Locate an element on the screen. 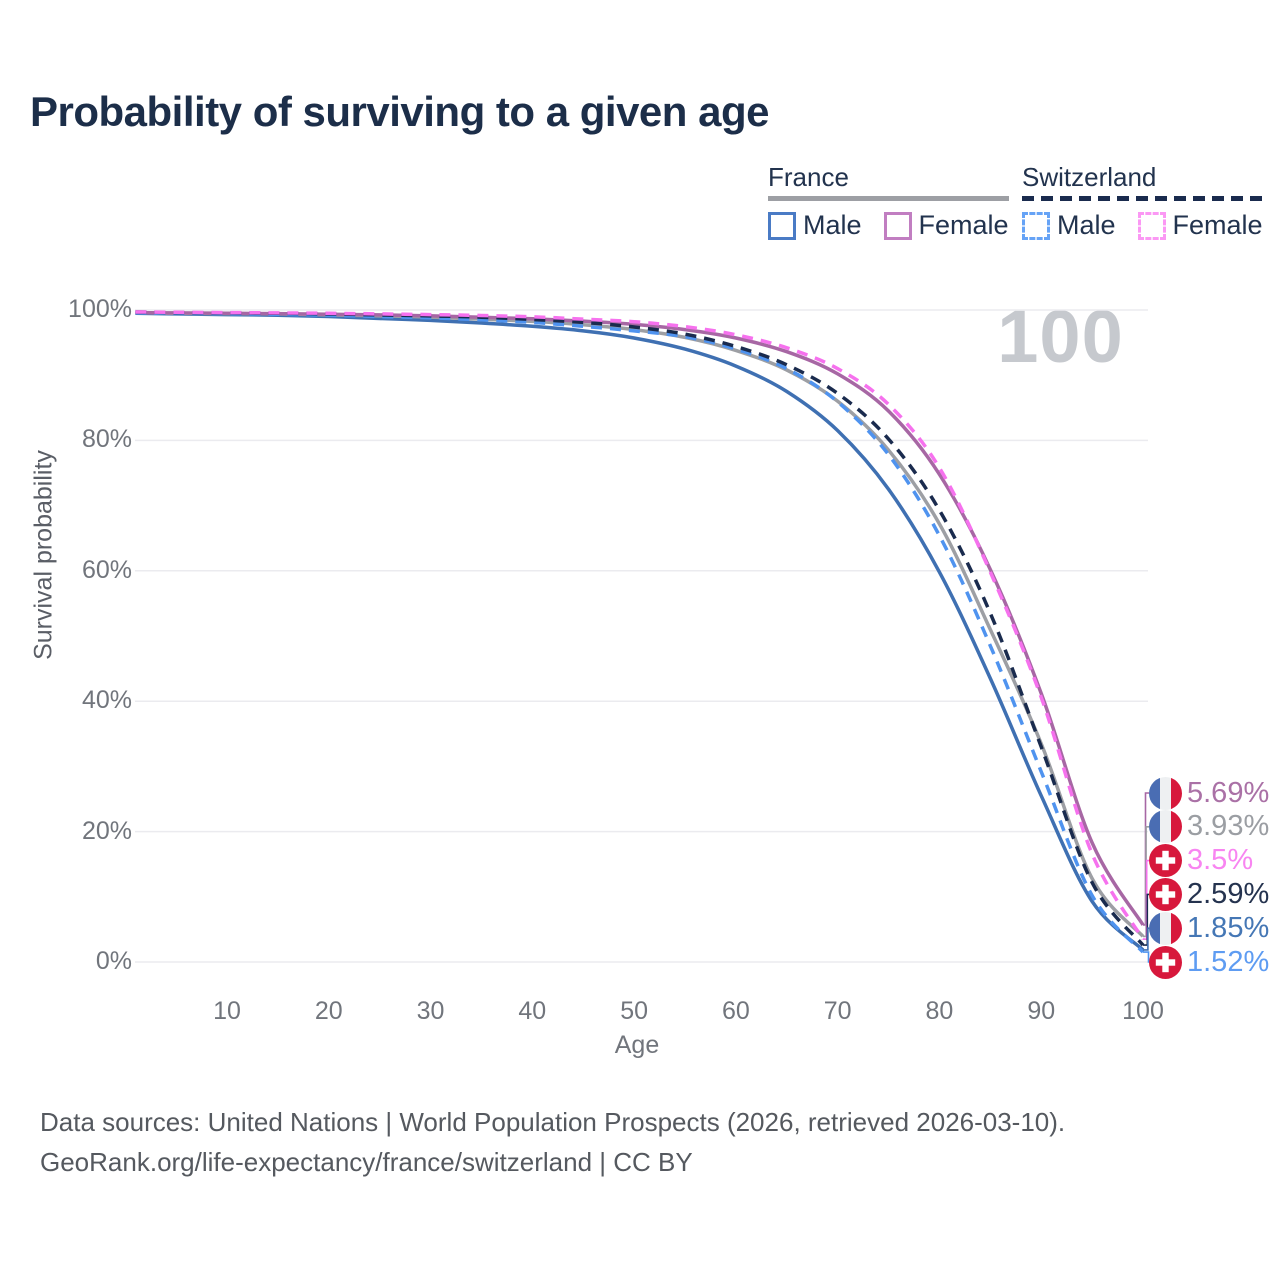 The height and width of the screenshot is (1280, 1280). x-tick-label-80: 80 is located at coordinates (939, 1011).